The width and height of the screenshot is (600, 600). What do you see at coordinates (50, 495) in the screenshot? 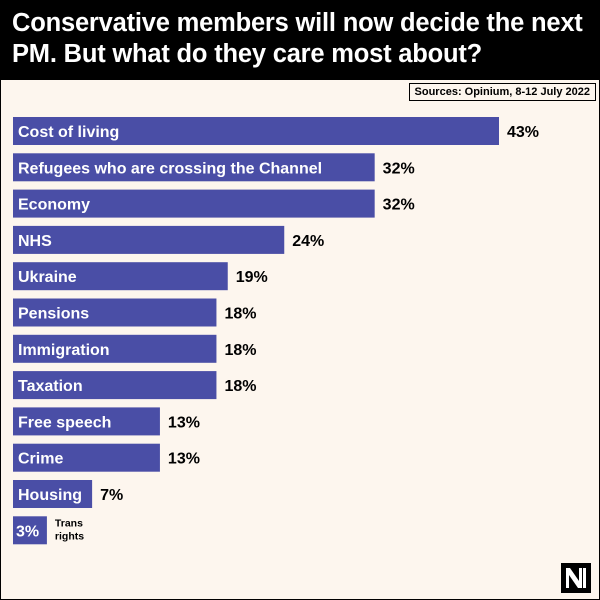
I see `category-label: Housing` at bounding box center [50, 495].